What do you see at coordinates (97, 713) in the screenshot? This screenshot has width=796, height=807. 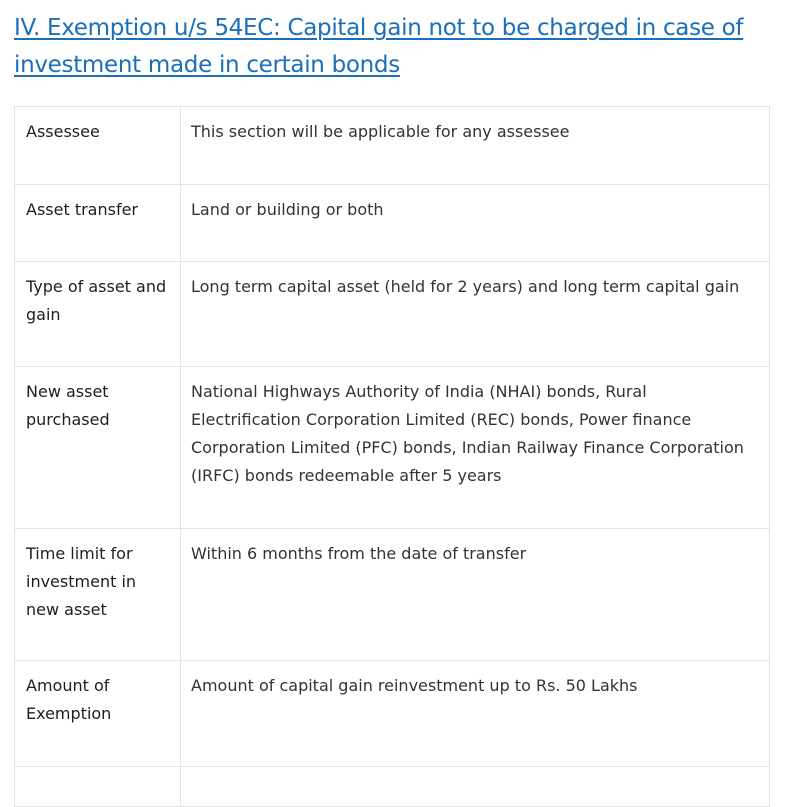 I see `row-label-amount-of-exemption: Amount of Exemption` at bounding box center [97, 713].